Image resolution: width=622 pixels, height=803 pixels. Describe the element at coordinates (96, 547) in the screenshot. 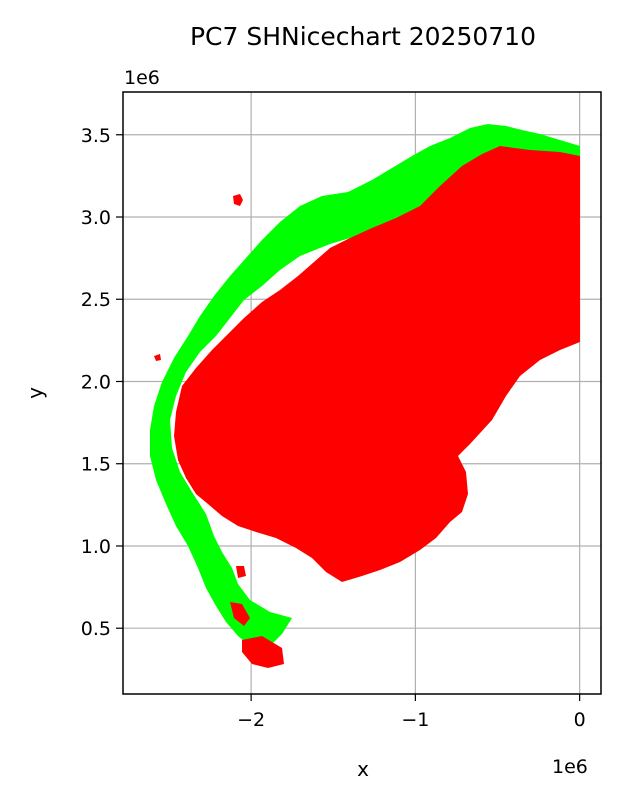

I see `y-tick-label: 1.0` at that location.